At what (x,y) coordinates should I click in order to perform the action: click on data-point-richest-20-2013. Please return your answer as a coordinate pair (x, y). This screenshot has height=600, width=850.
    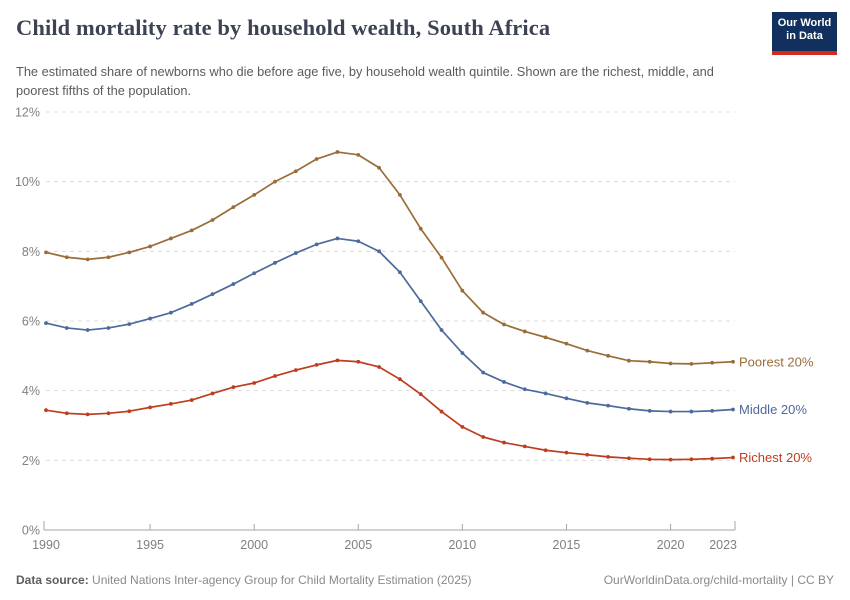
    Looking at the image, I should click on (524, 446).